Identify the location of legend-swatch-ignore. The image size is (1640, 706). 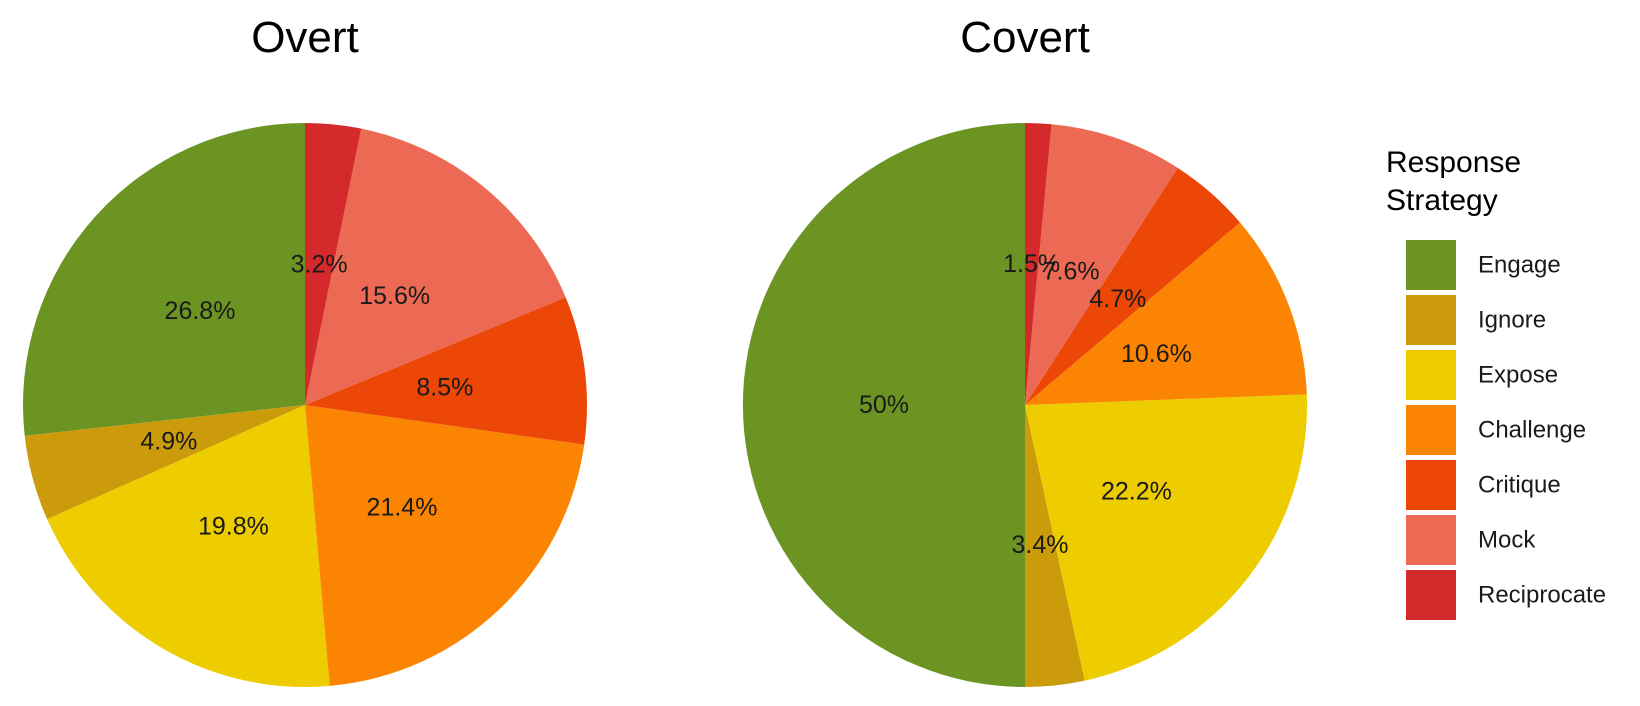
(1431, 320).